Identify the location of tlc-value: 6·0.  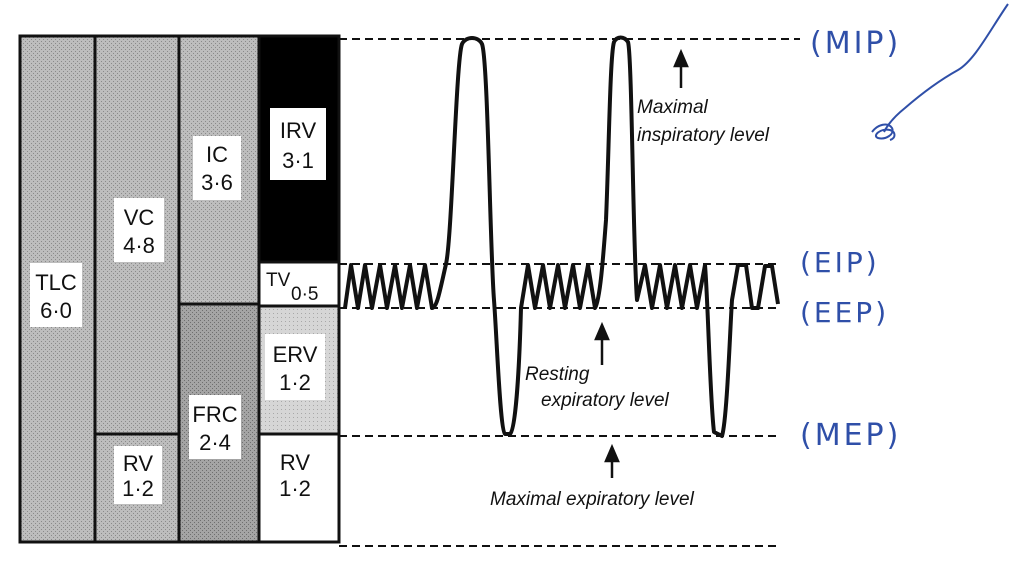
(56, 310).